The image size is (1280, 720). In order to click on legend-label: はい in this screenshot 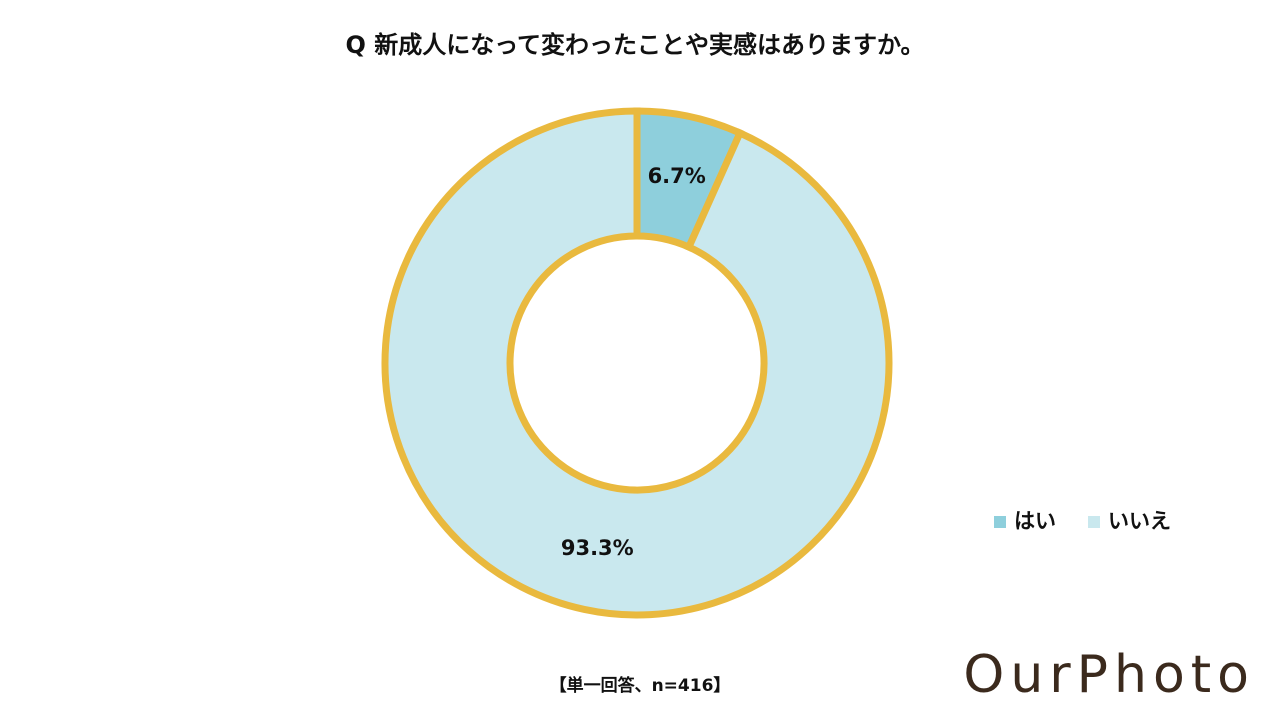, I will do `click(1035, 521)`.